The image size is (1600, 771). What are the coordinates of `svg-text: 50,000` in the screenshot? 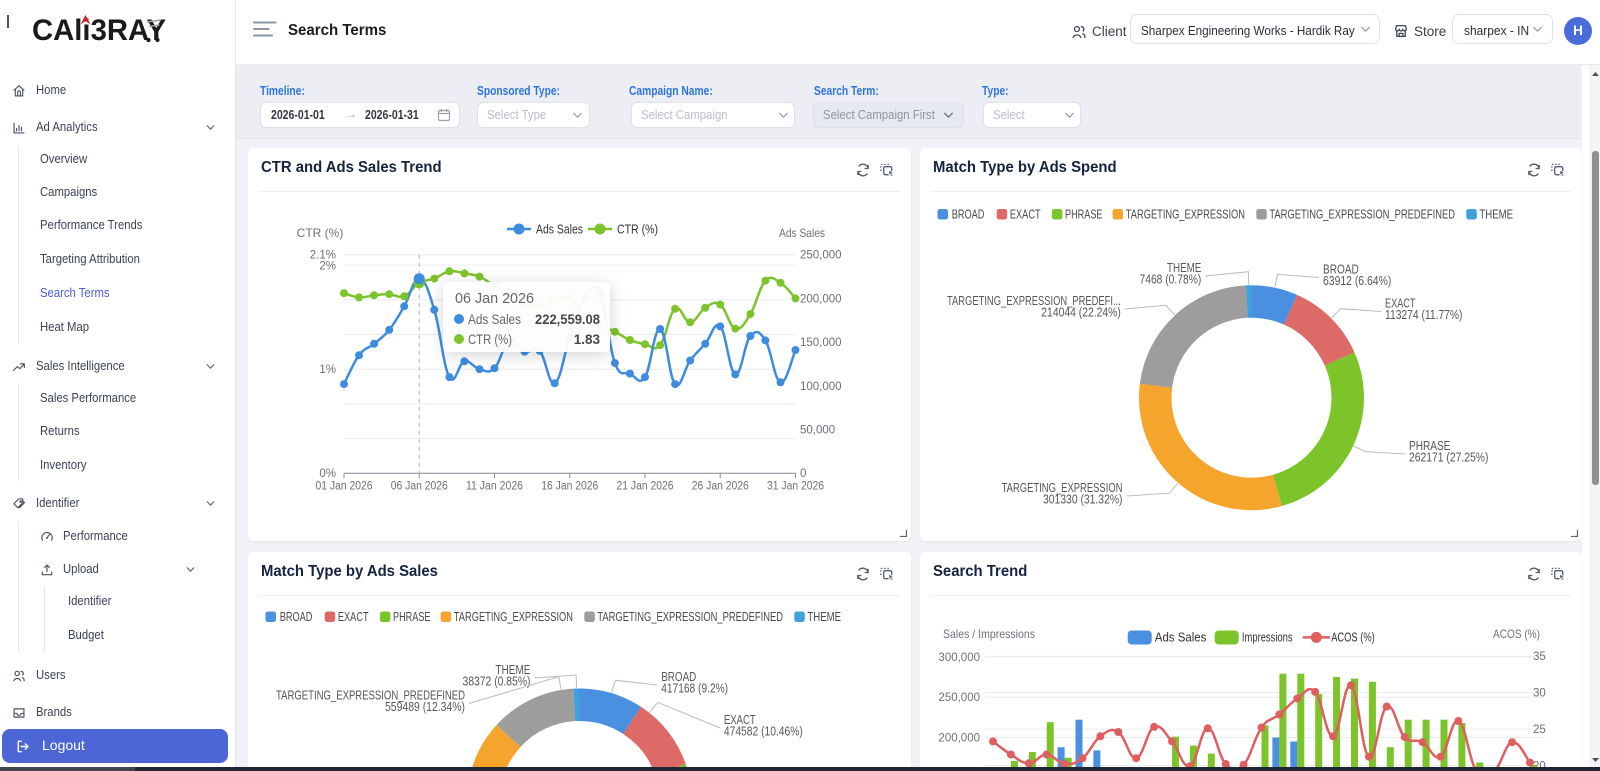 It's located at (817, 431).